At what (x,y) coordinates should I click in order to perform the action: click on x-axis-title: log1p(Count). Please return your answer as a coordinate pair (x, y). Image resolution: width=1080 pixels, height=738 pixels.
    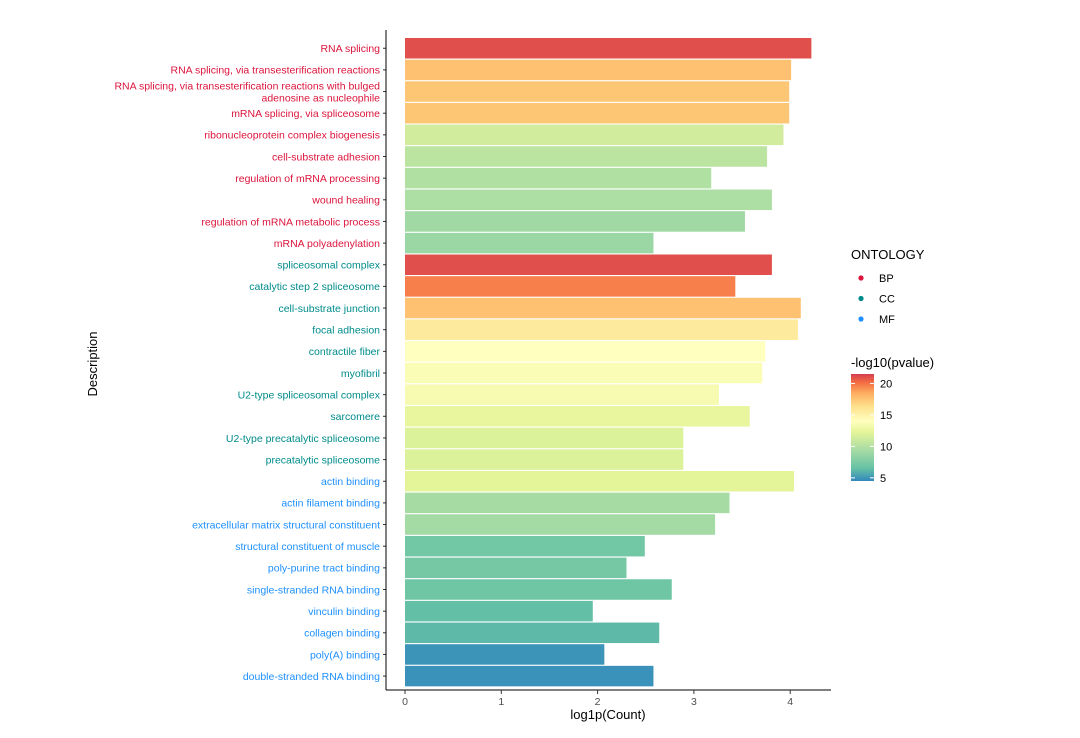
    Looking at the image, I should click on (607, 714).